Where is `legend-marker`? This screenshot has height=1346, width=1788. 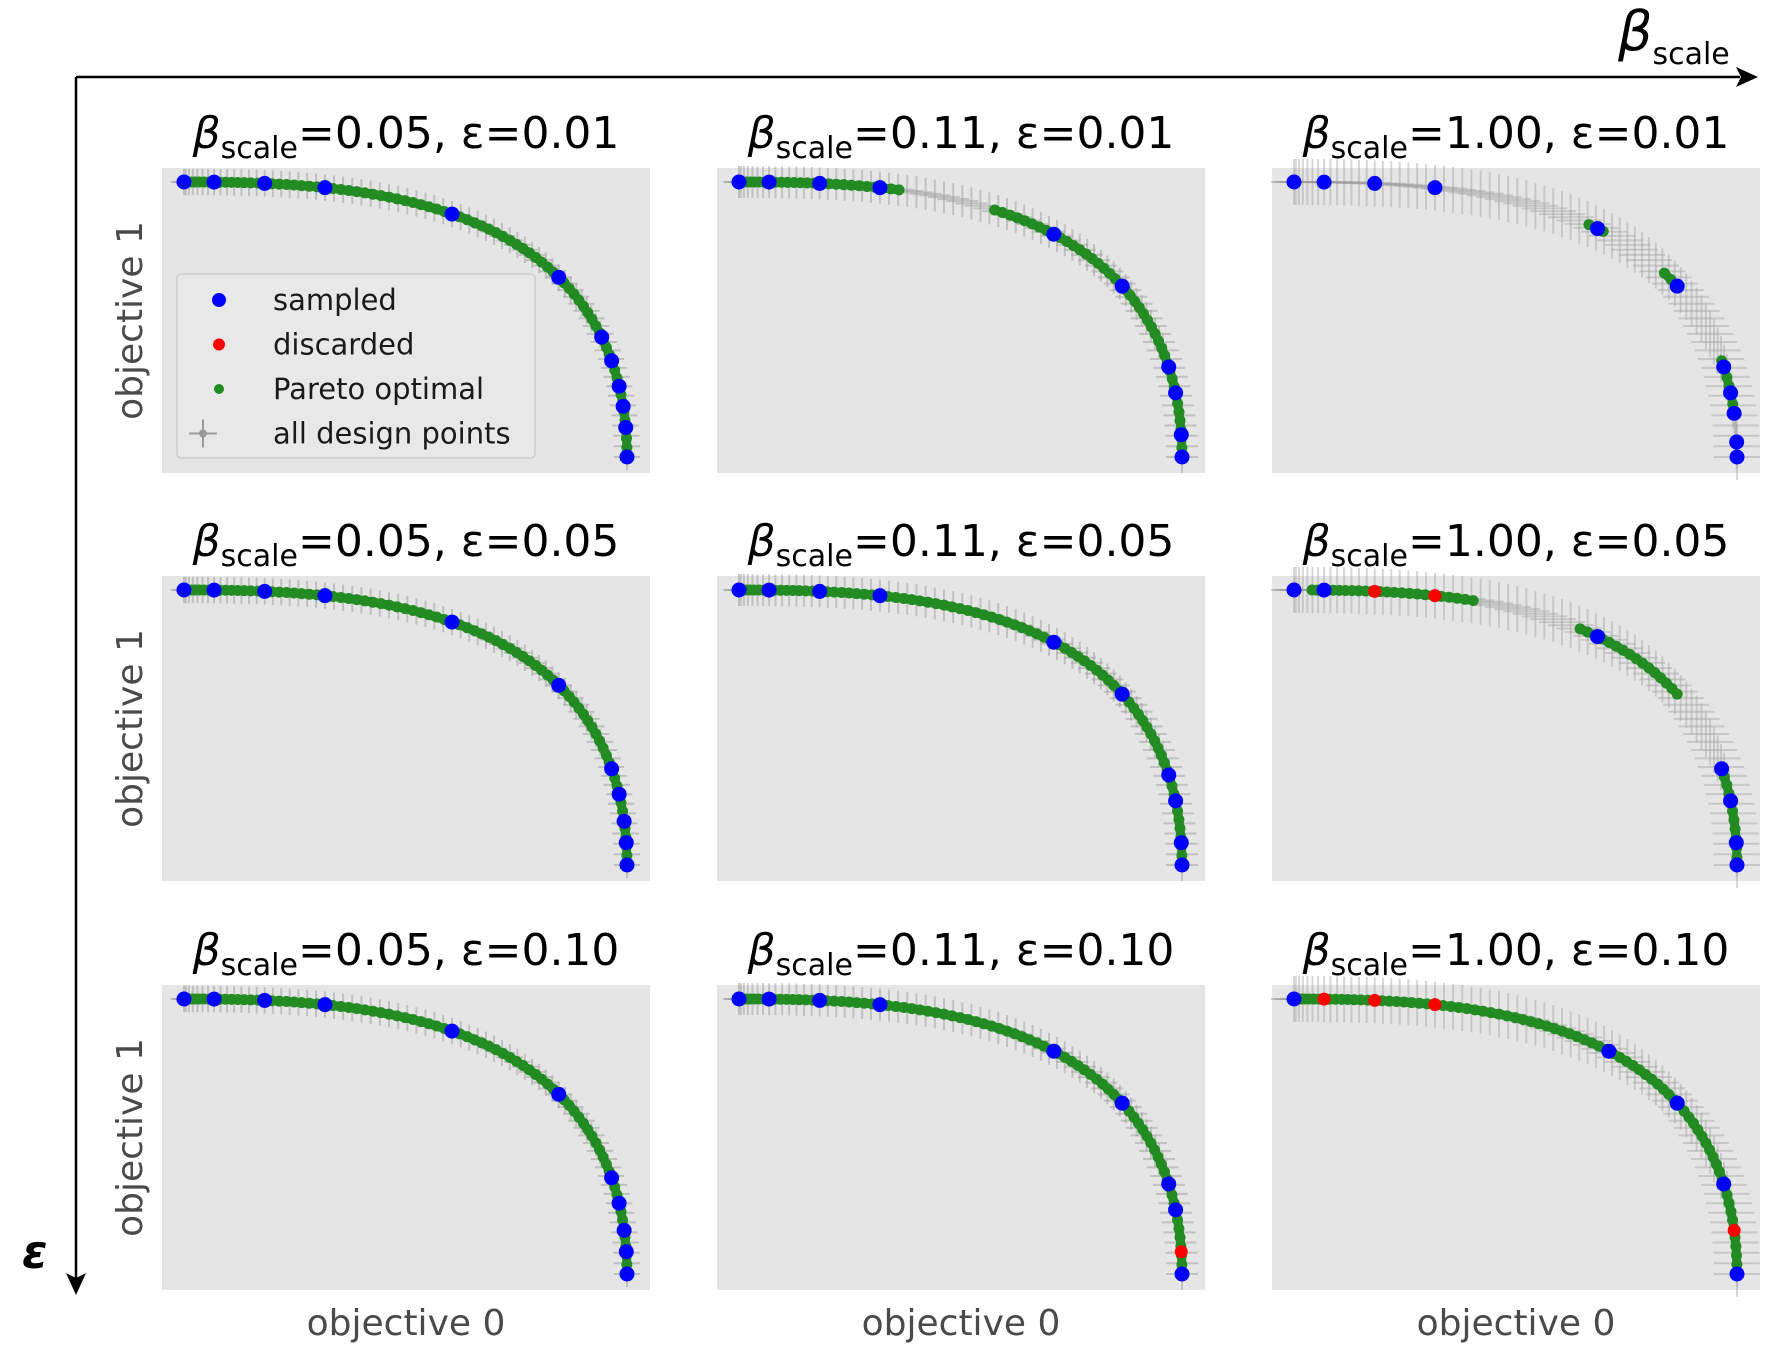 legend-marker is located at coordinates (219, 300).